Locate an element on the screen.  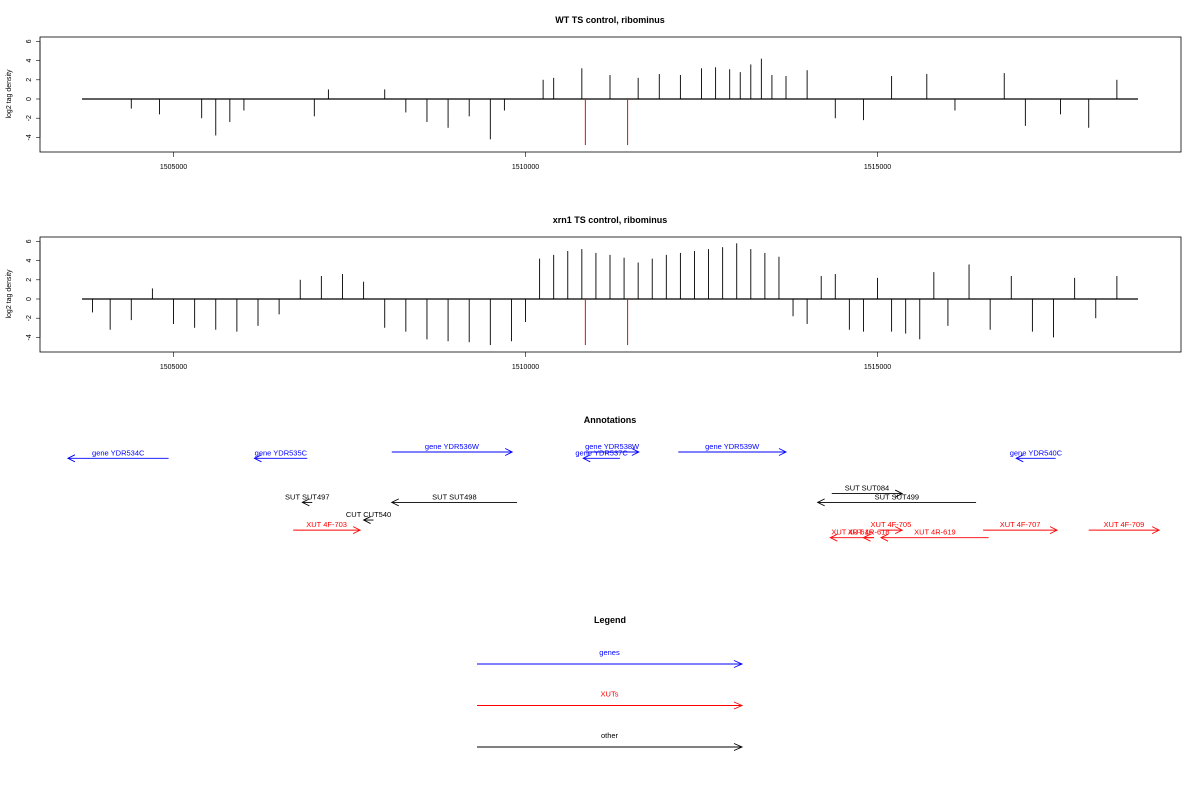
xrn1-plot-frame is located at coordinates (610, 294).